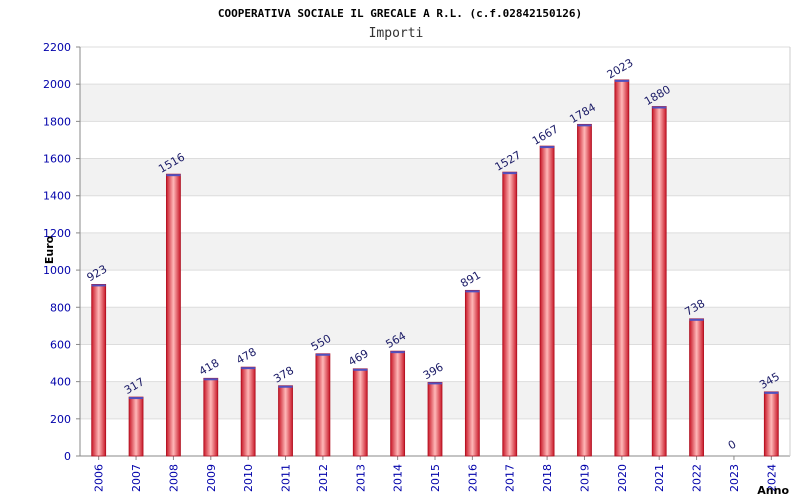  I want to click on x-tick-label-2018: 2018, so click(547, 478).